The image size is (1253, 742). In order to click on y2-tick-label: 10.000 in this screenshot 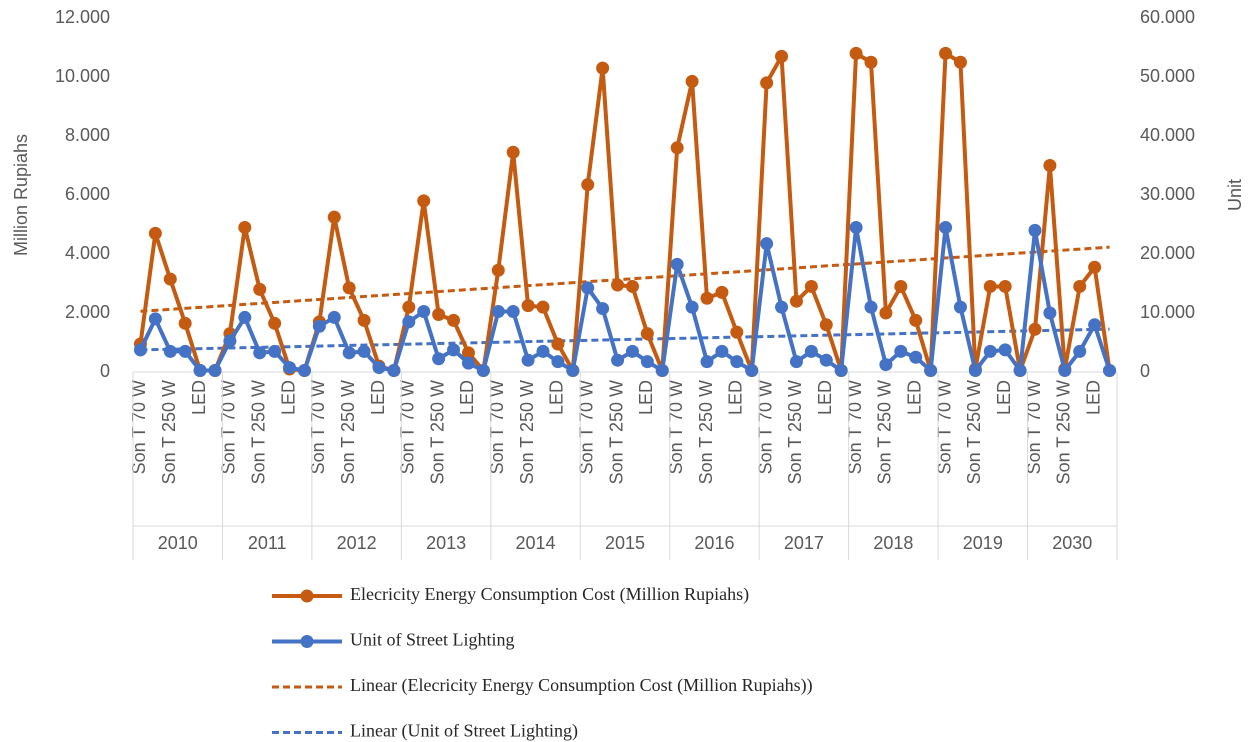, I will do `click(1167, 312)`.